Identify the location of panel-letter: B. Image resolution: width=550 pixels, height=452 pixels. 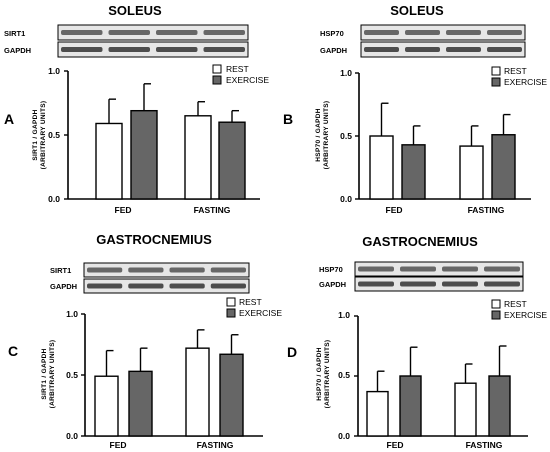
(288, 119).